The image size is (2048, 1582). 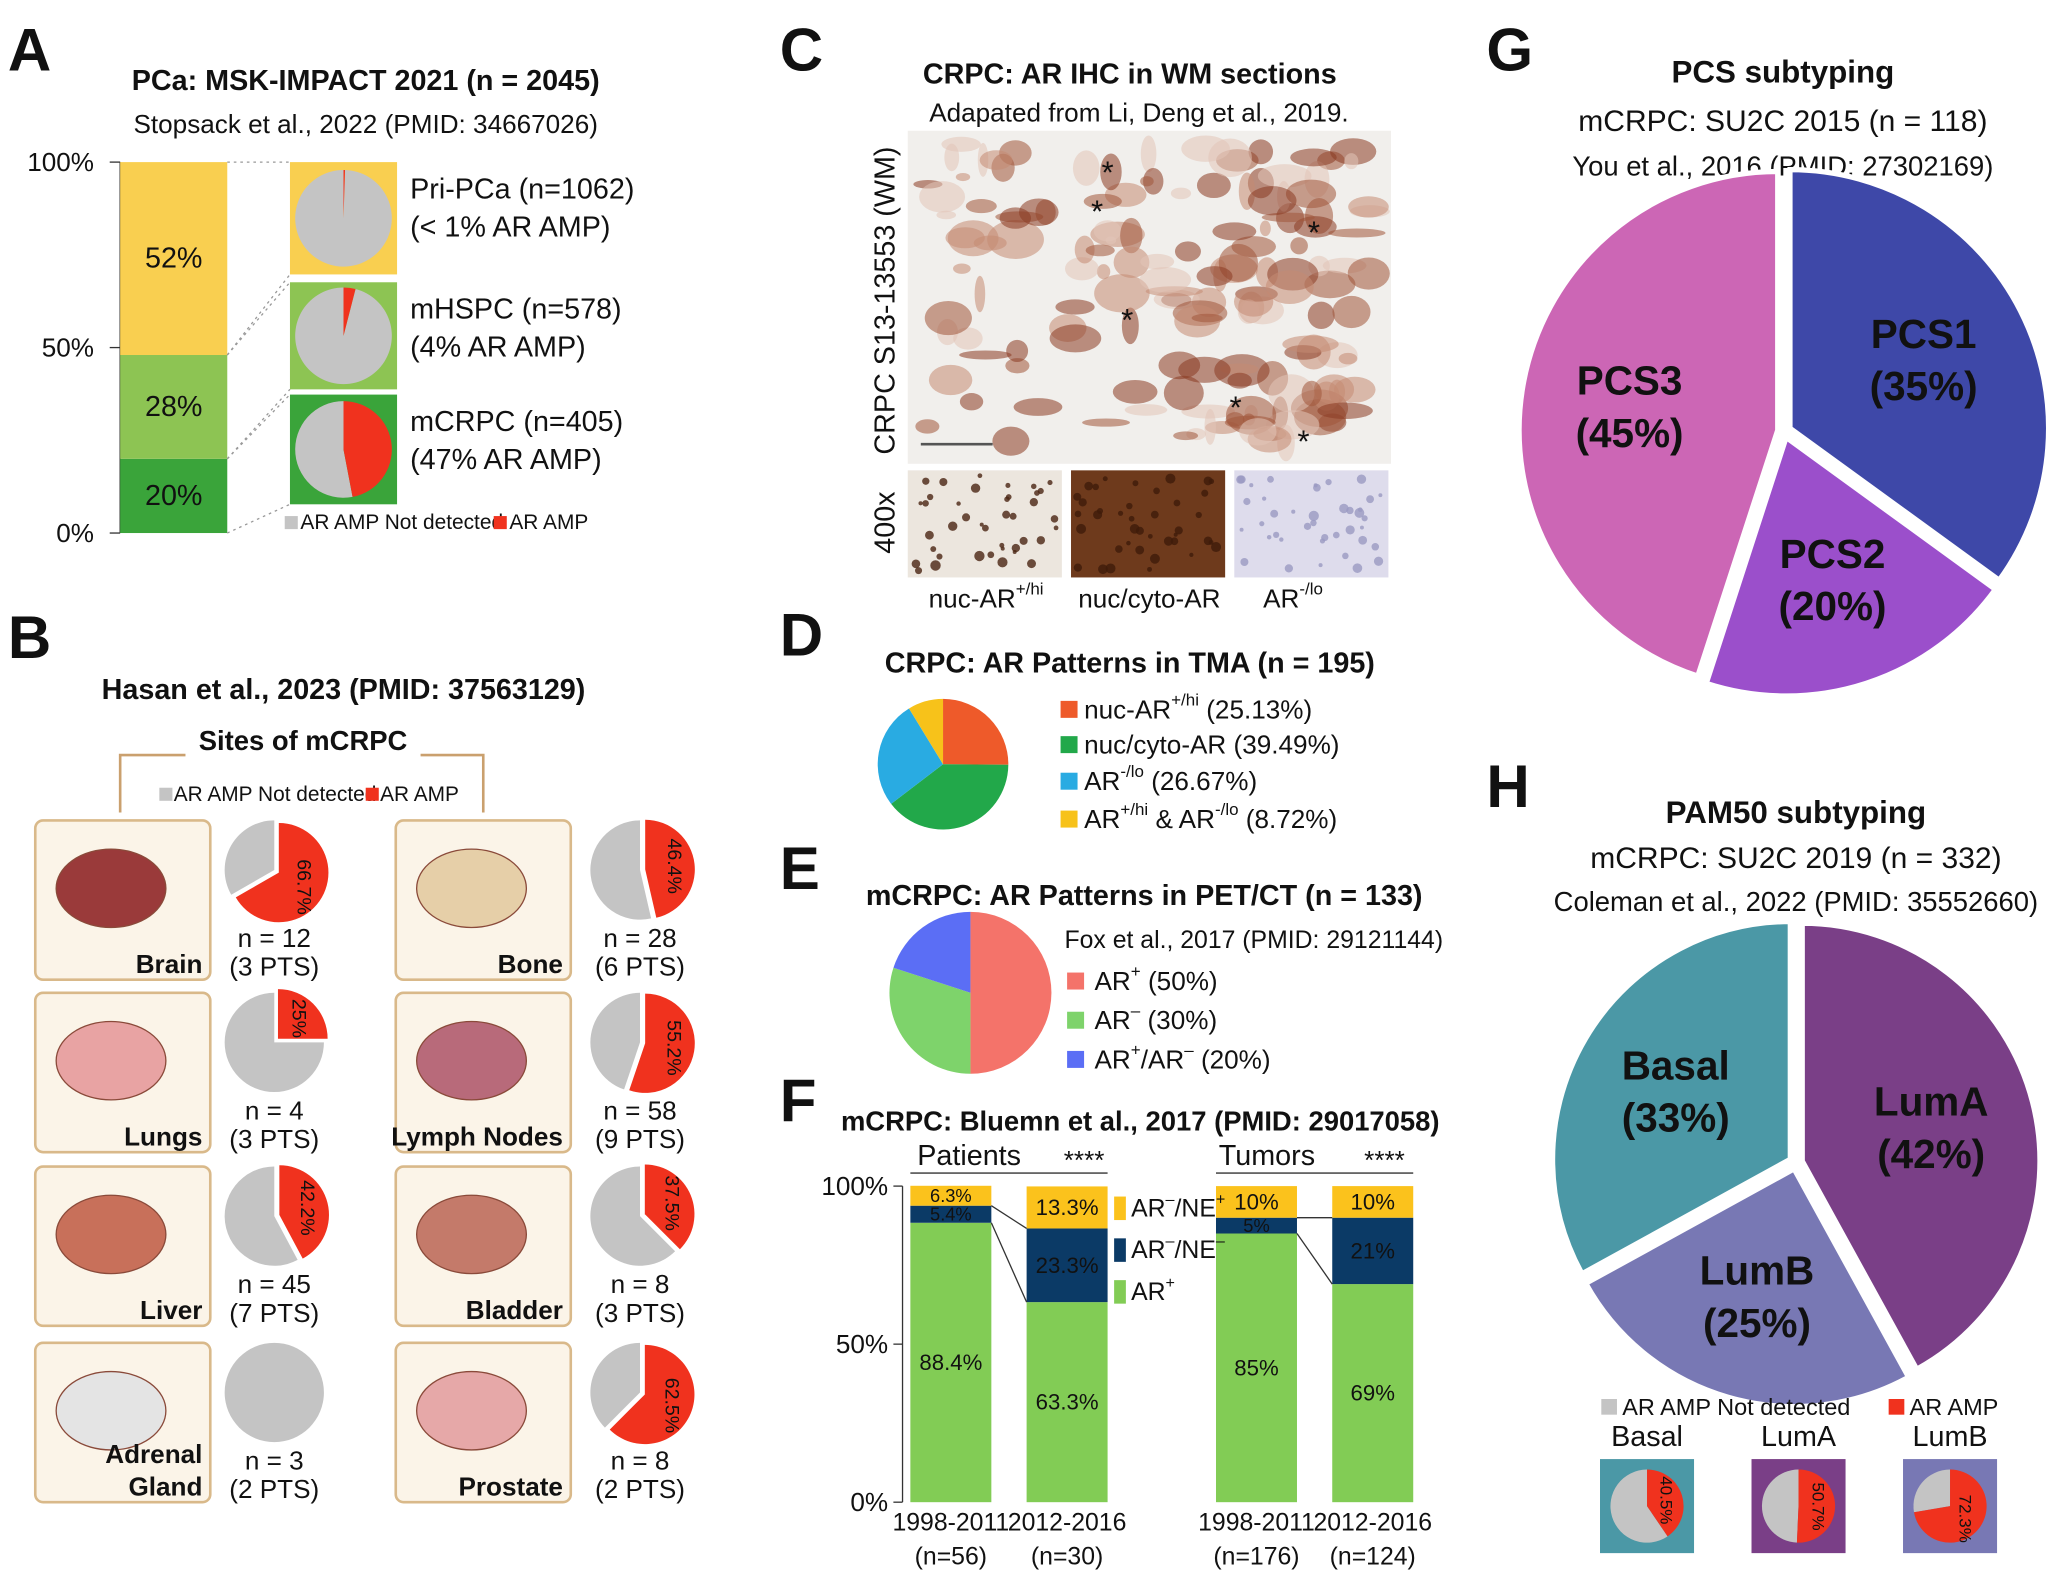 I want to click on citation: Coleman et al., 2022 (PMID: 35552660), so click(x=1796, y=901).